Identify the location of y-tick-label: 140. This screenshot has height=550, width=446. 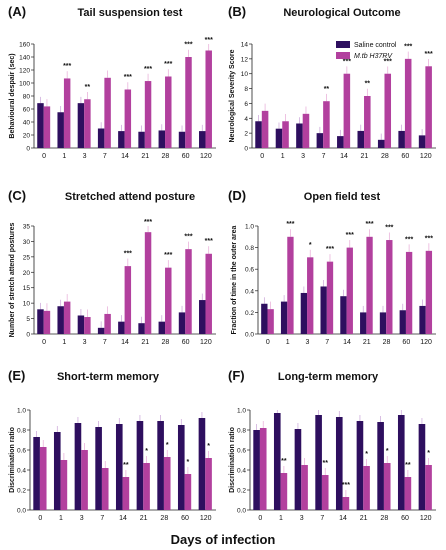
(24, 58).